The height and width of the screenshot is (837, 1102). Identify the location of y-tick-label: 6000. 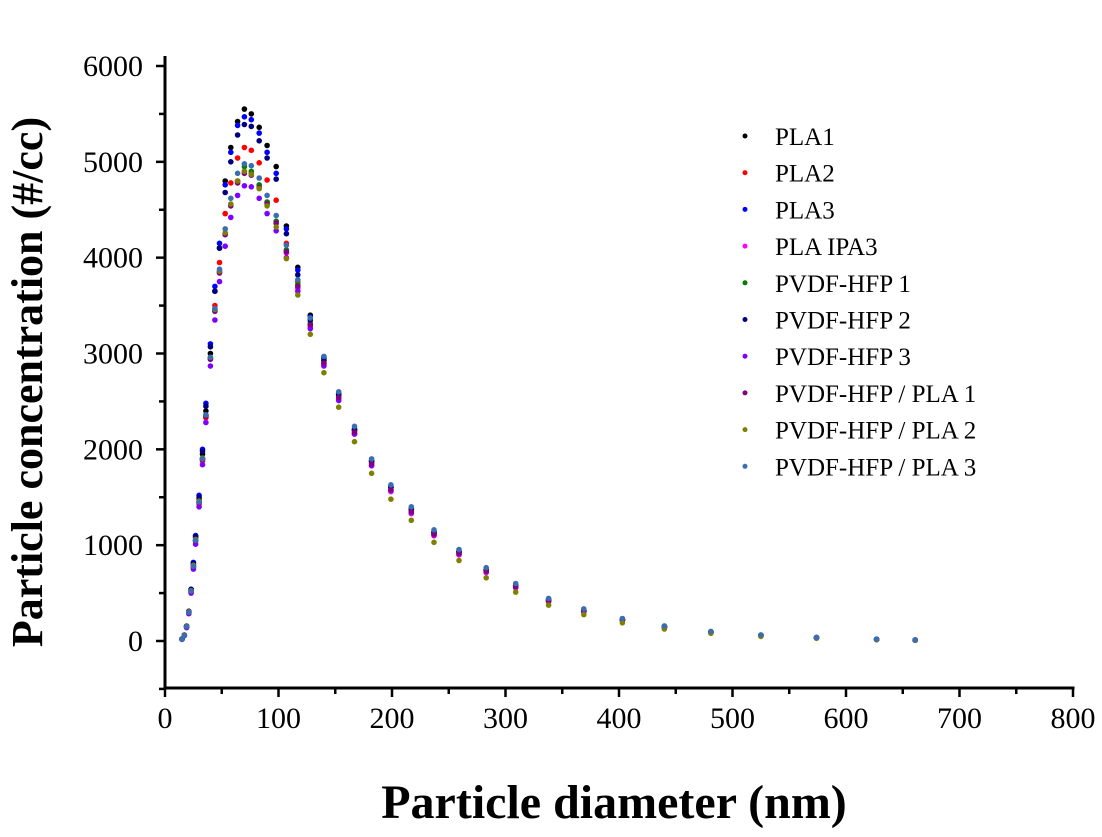
(113, 66).